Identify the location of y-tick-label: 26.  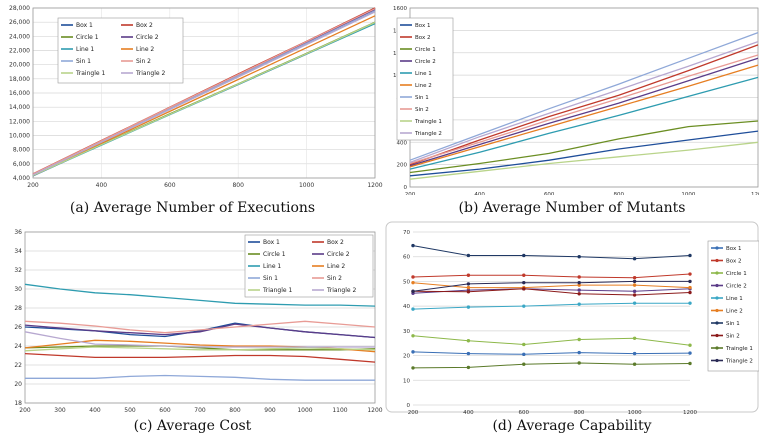
(18, 327).